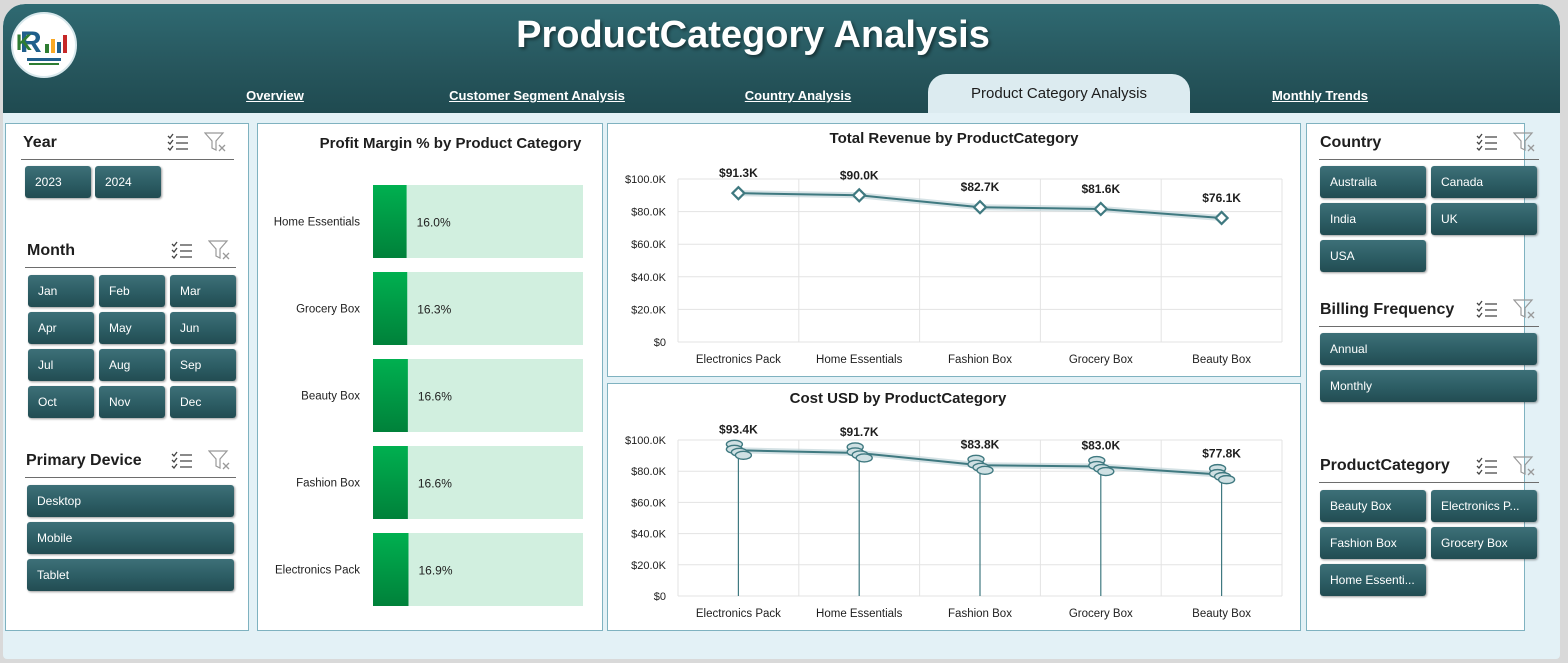  I want to click on country-canada-button: Canada, so click(1484, 182).